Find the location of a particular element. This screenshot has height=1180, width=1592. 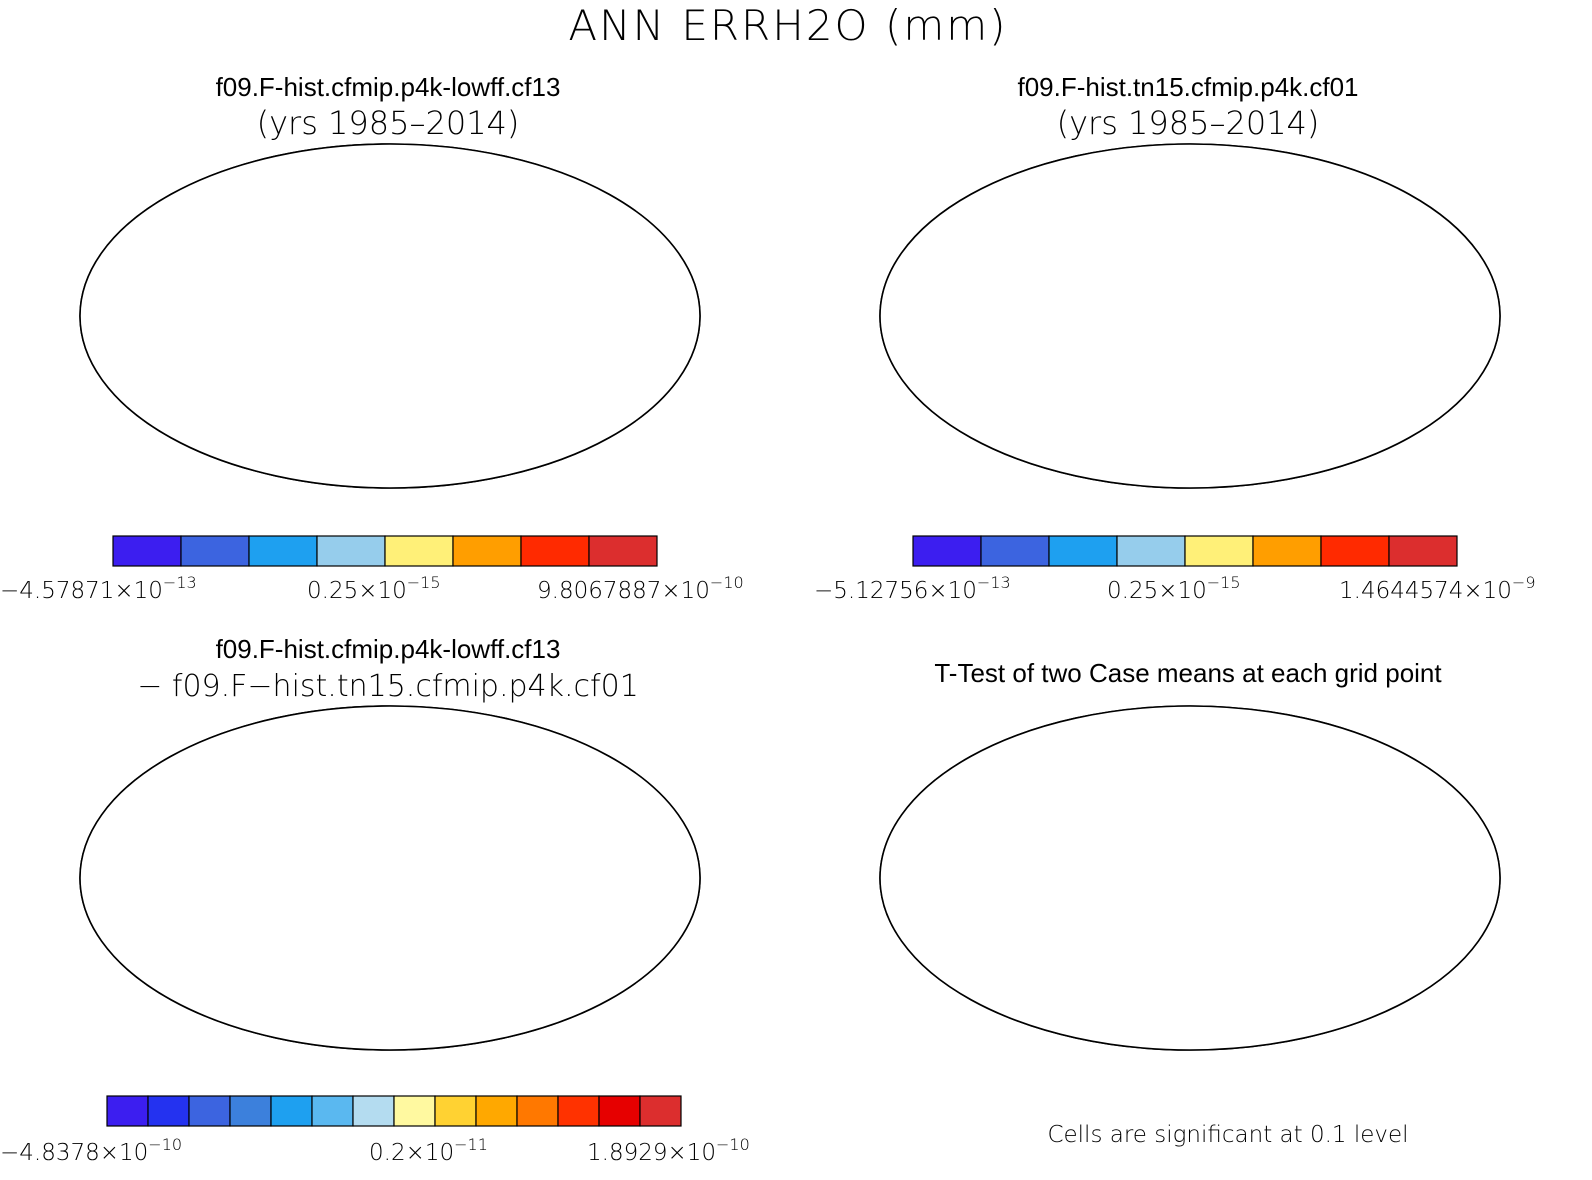

panel-diff-map is located at coordinates (390, 878).